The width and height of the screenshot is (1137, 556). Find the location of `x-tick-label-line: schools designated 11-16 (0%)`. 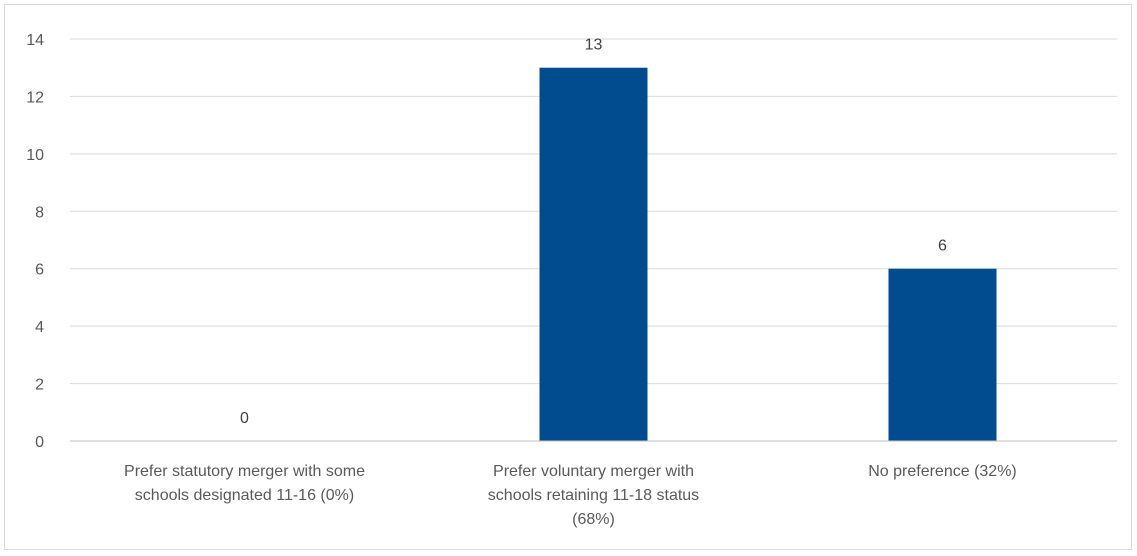

x-tick-label-line: schools designated 11-16 (0%) is located at coordinates (244, 495).